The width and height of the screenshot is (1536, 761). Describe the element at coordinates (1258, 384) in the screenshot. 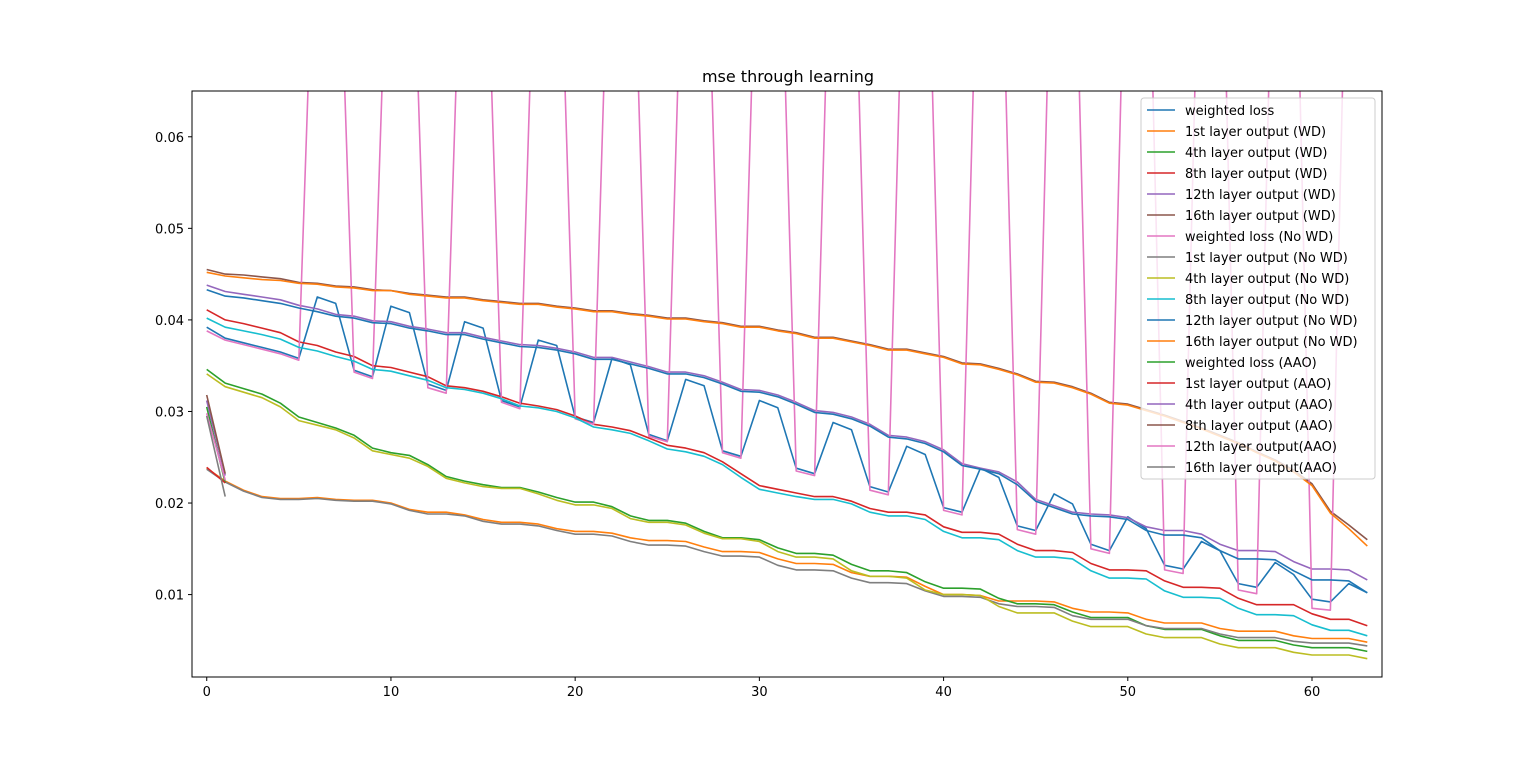

I see `legend-label: 1st layer output (AAO)` at that location.